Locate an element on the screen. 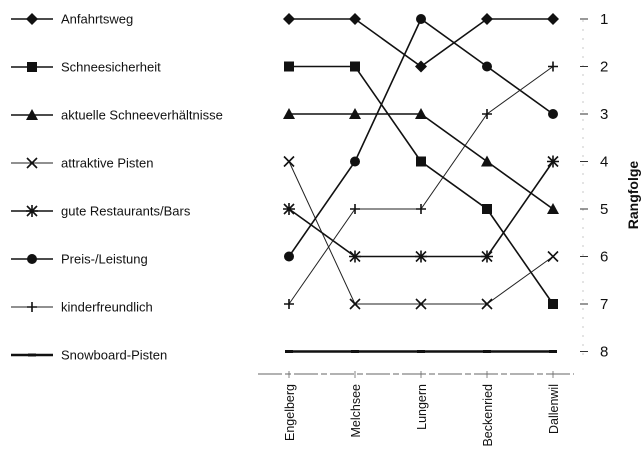 Image resolution: width=642 pixels, height=455 pixels. legend-label: Preis-/Leistung is located at coordinates (104, 259).